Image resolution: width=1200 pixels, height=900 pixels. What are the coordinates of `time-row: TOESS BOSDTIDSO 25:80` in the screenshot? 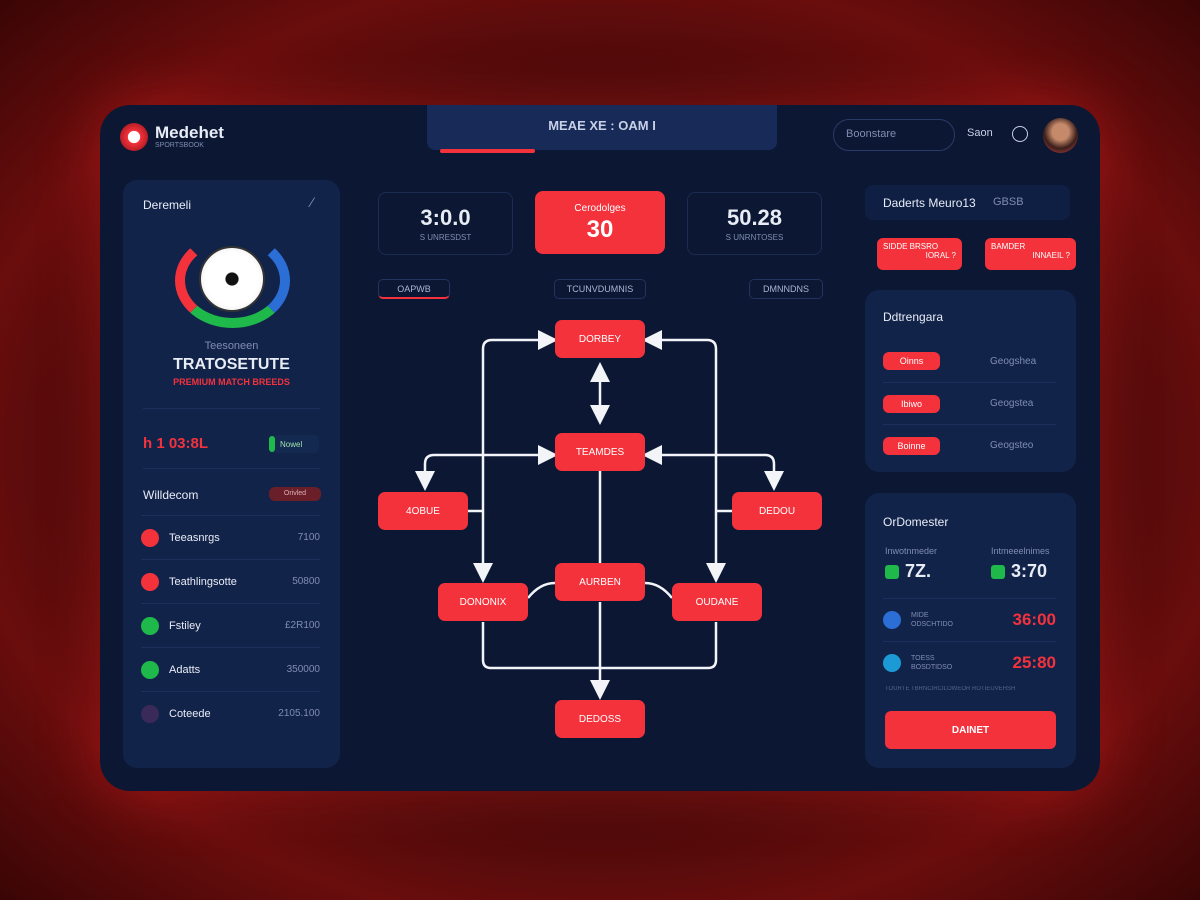 It's located at (969, 662).